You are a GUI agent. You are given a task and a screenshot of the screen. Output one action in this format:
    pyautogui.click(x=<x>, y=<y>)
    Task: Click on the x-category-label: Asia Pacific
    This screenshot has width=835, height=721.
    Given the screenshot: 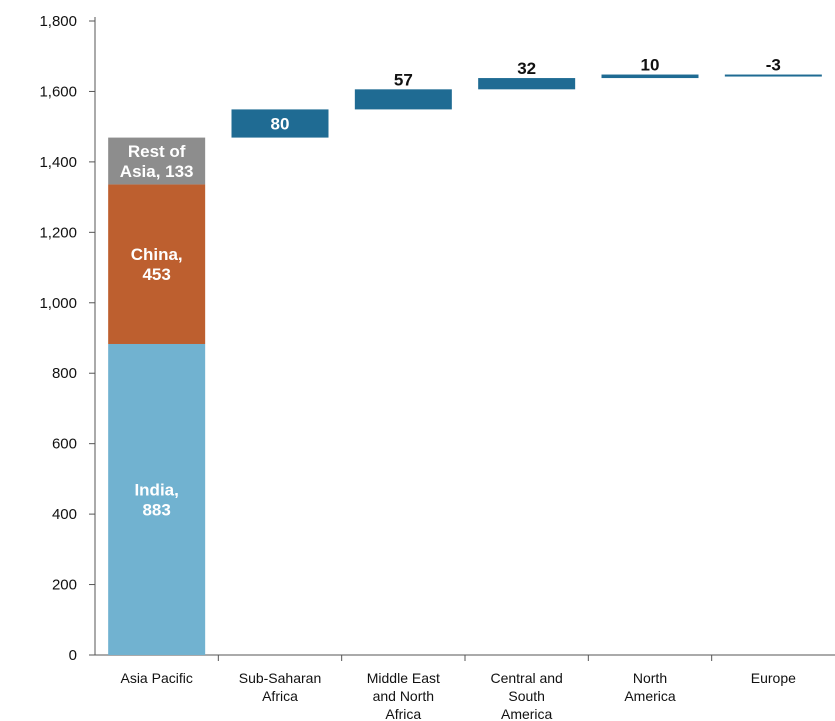 What is the action you would take?
    pyautogui.click(x=156, y=678)
    